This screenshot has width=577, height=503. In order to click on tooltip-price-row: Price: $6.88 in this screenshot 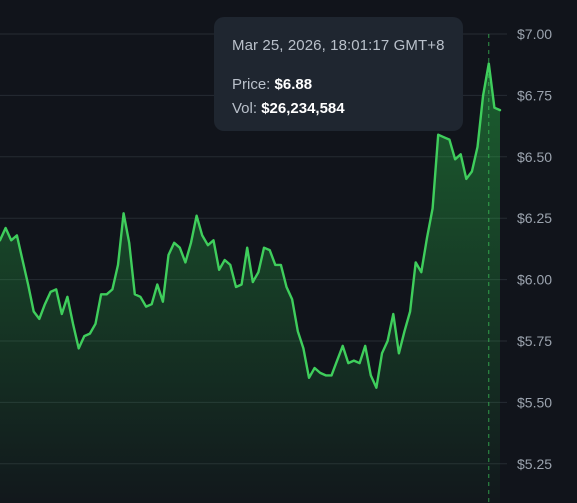, I will do `click(347, 84)`.